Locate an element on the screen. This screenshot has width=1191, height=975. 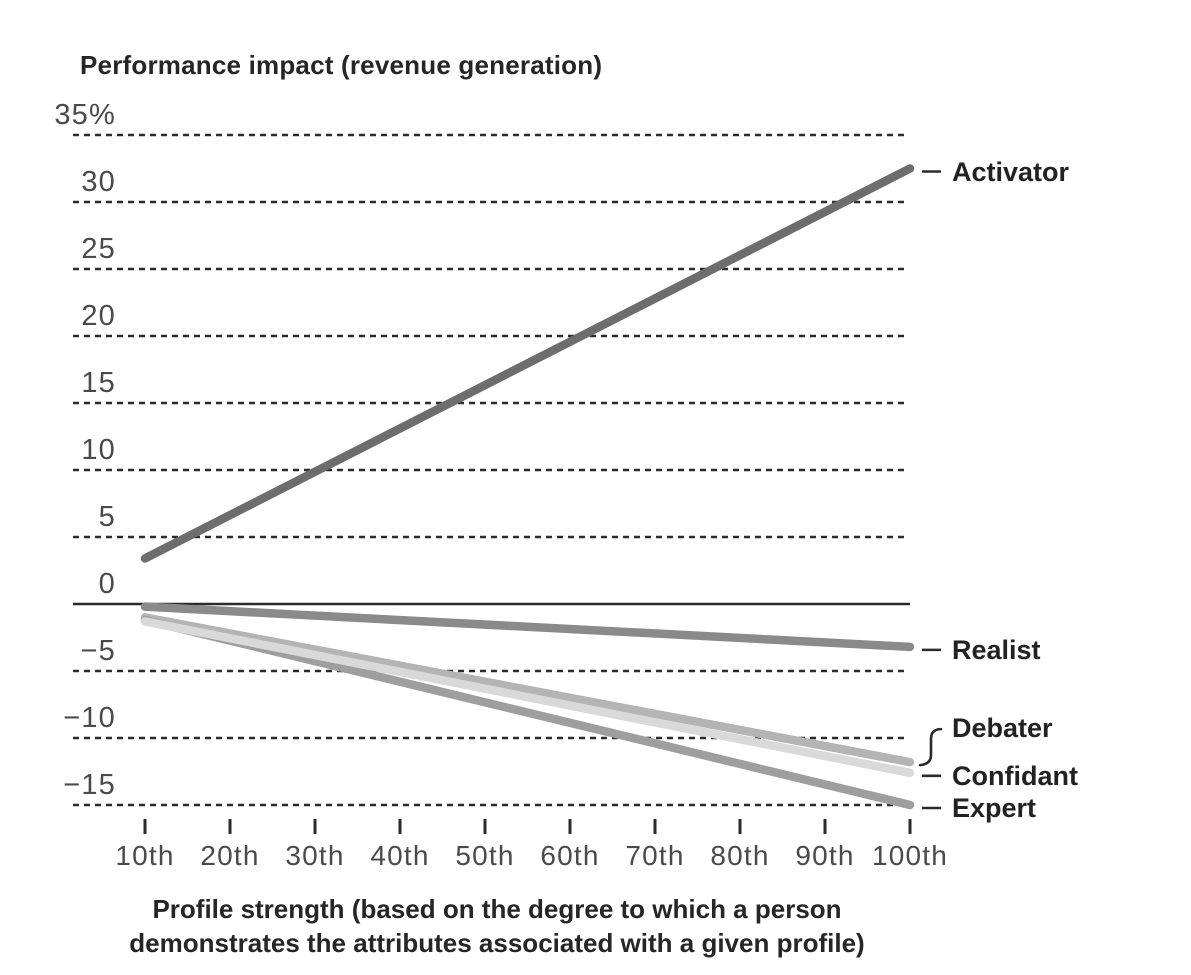
y-tick-label: 5 is located at coordinates (107, 517).